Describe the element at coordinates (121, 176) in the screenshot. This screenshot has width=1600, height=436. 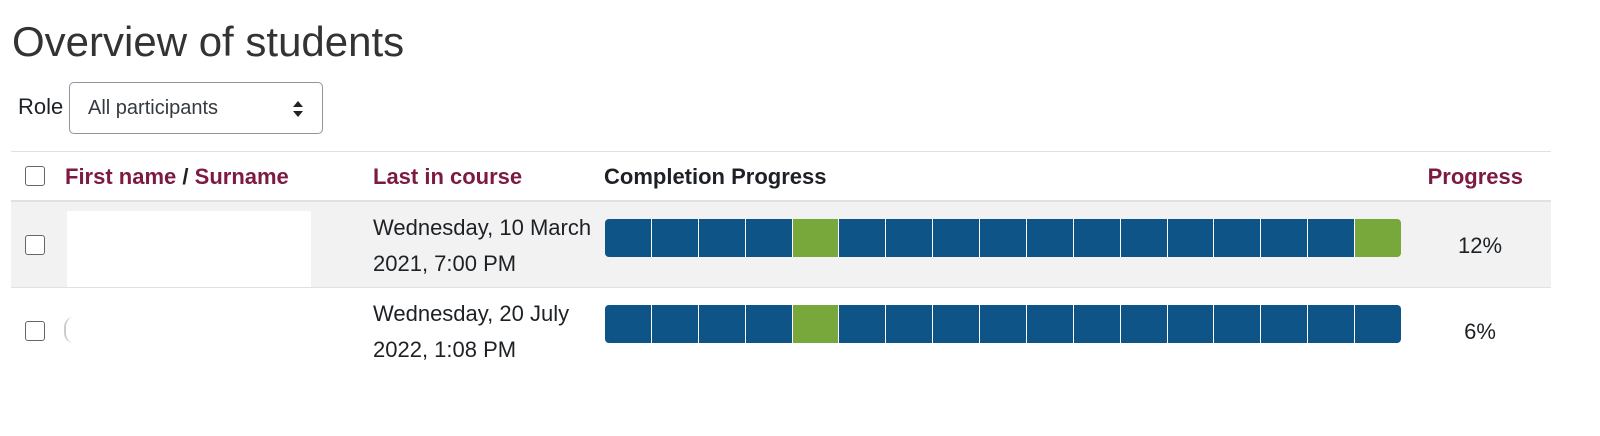
I see `sort-first-name: First name` at that location.